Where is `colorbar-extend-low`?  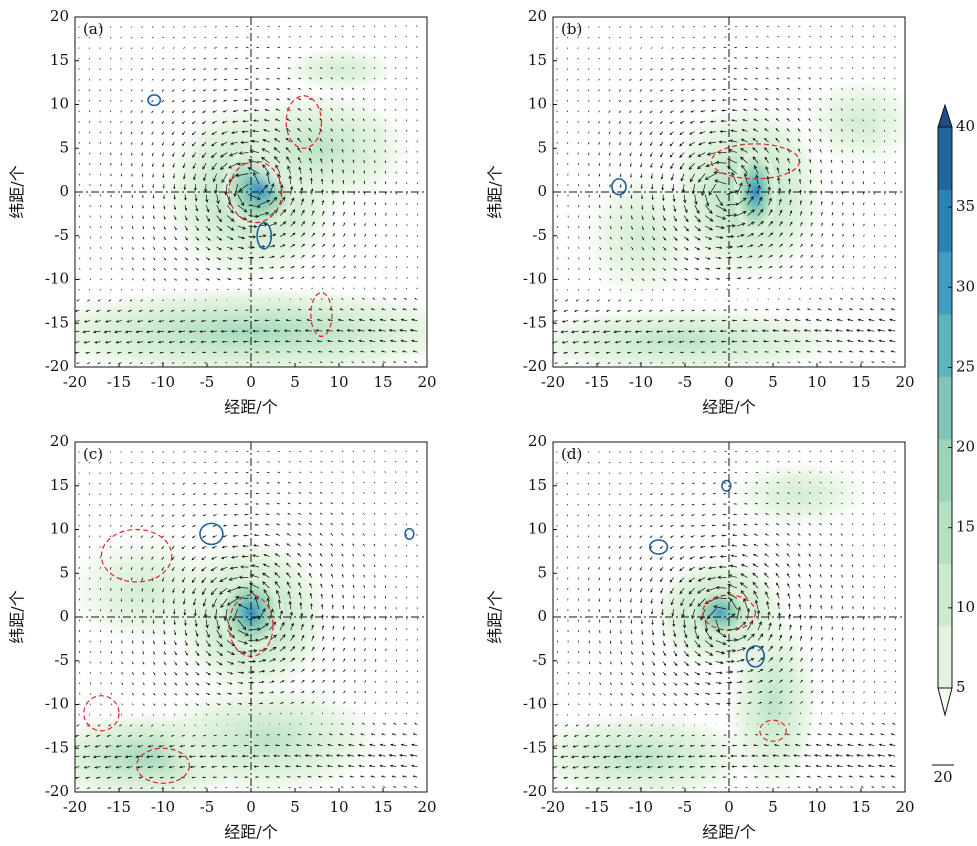
colorbar-extend-low is located at coordinates (945, 702).